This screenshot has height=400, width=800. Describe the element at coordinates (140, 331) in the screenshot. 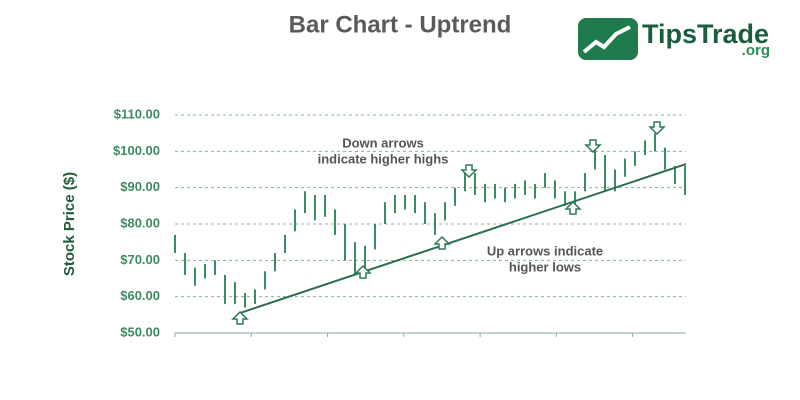

I see `y-tick-label: $50.00` at that location.